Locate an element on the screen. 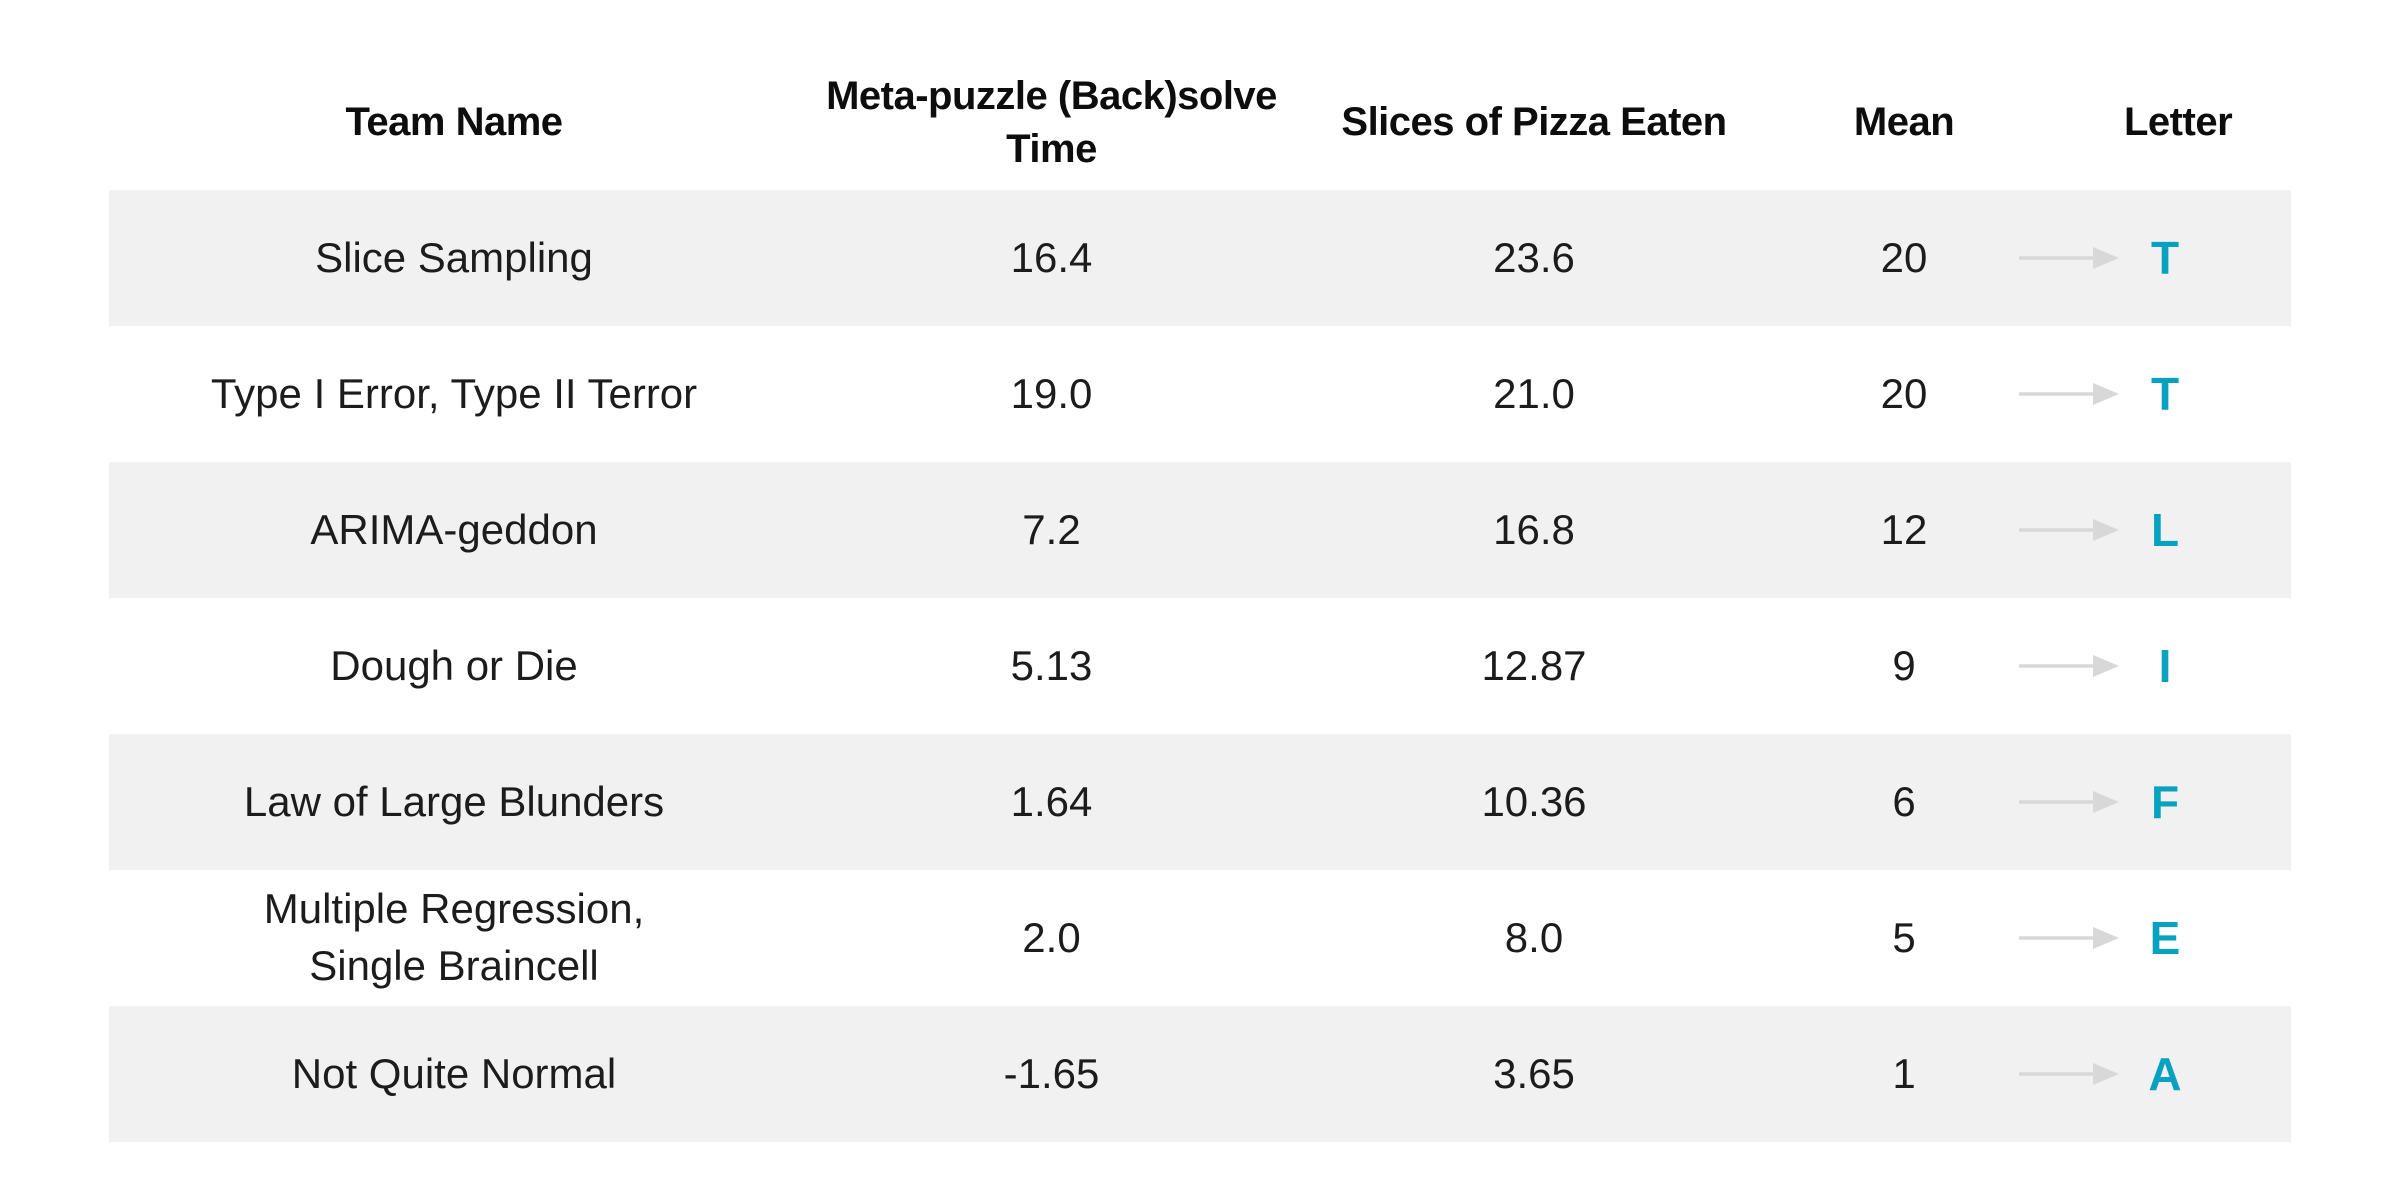 Image resolution: width=2400 pixels, height=1200 pixels. table-row: ARIMA-geddon 7.2 16.8 12 L is located at coordinates (1200, 530).